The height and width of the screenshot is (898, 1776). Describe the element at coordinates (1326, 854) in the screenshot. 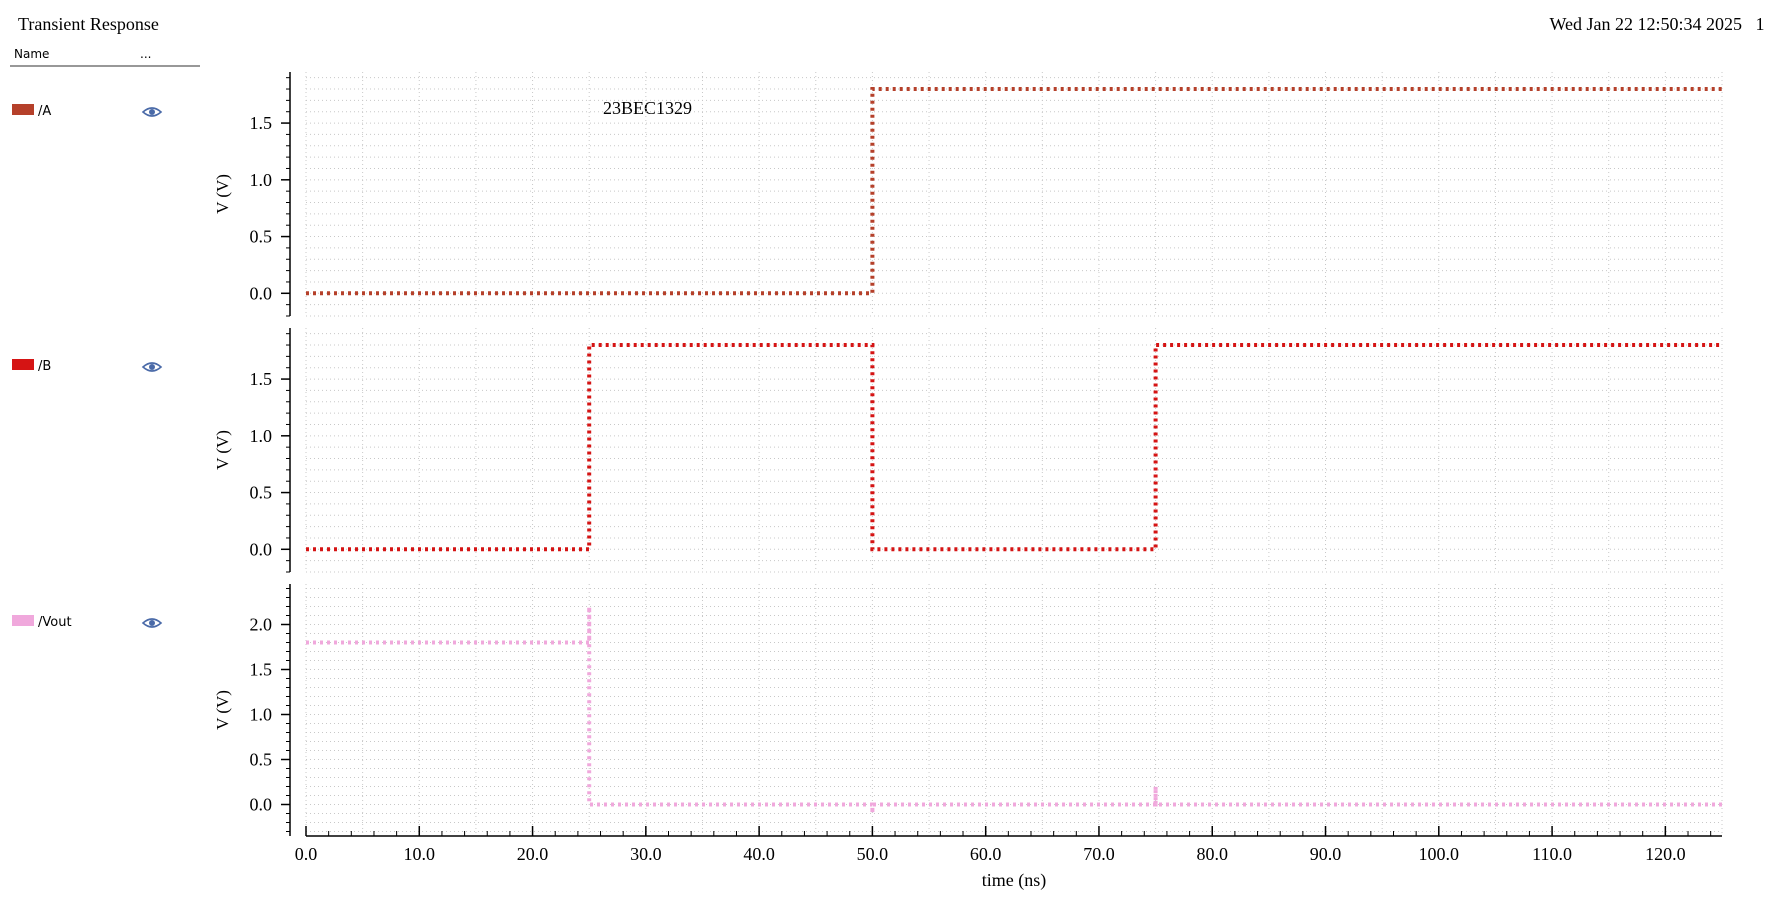

I see `x-tick-label: 90.0` at that location.